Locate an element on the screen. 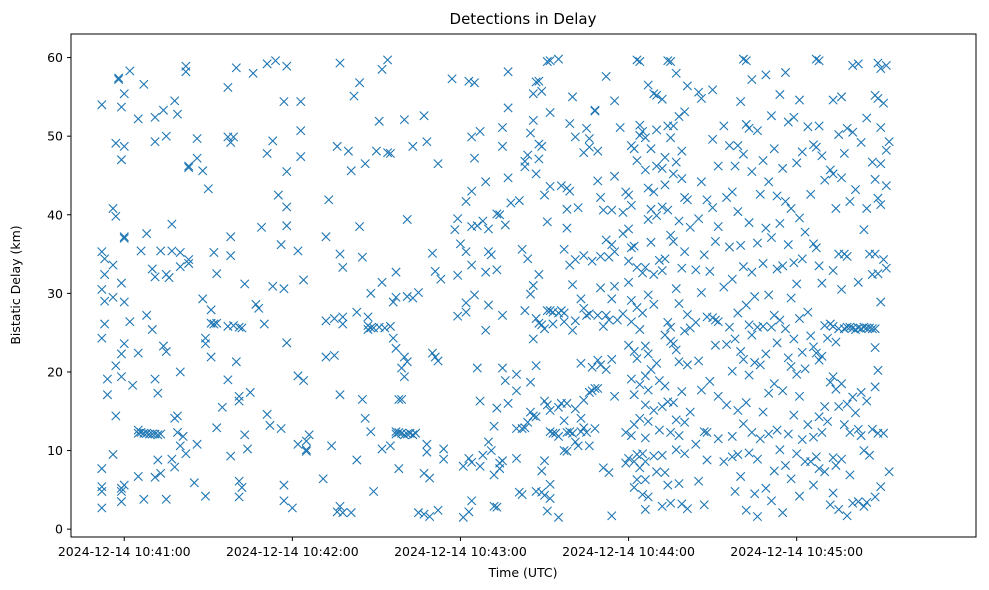 This screenshot has width=989, height=590. y-tick-label: 10 is located at coordinates (55, 450).